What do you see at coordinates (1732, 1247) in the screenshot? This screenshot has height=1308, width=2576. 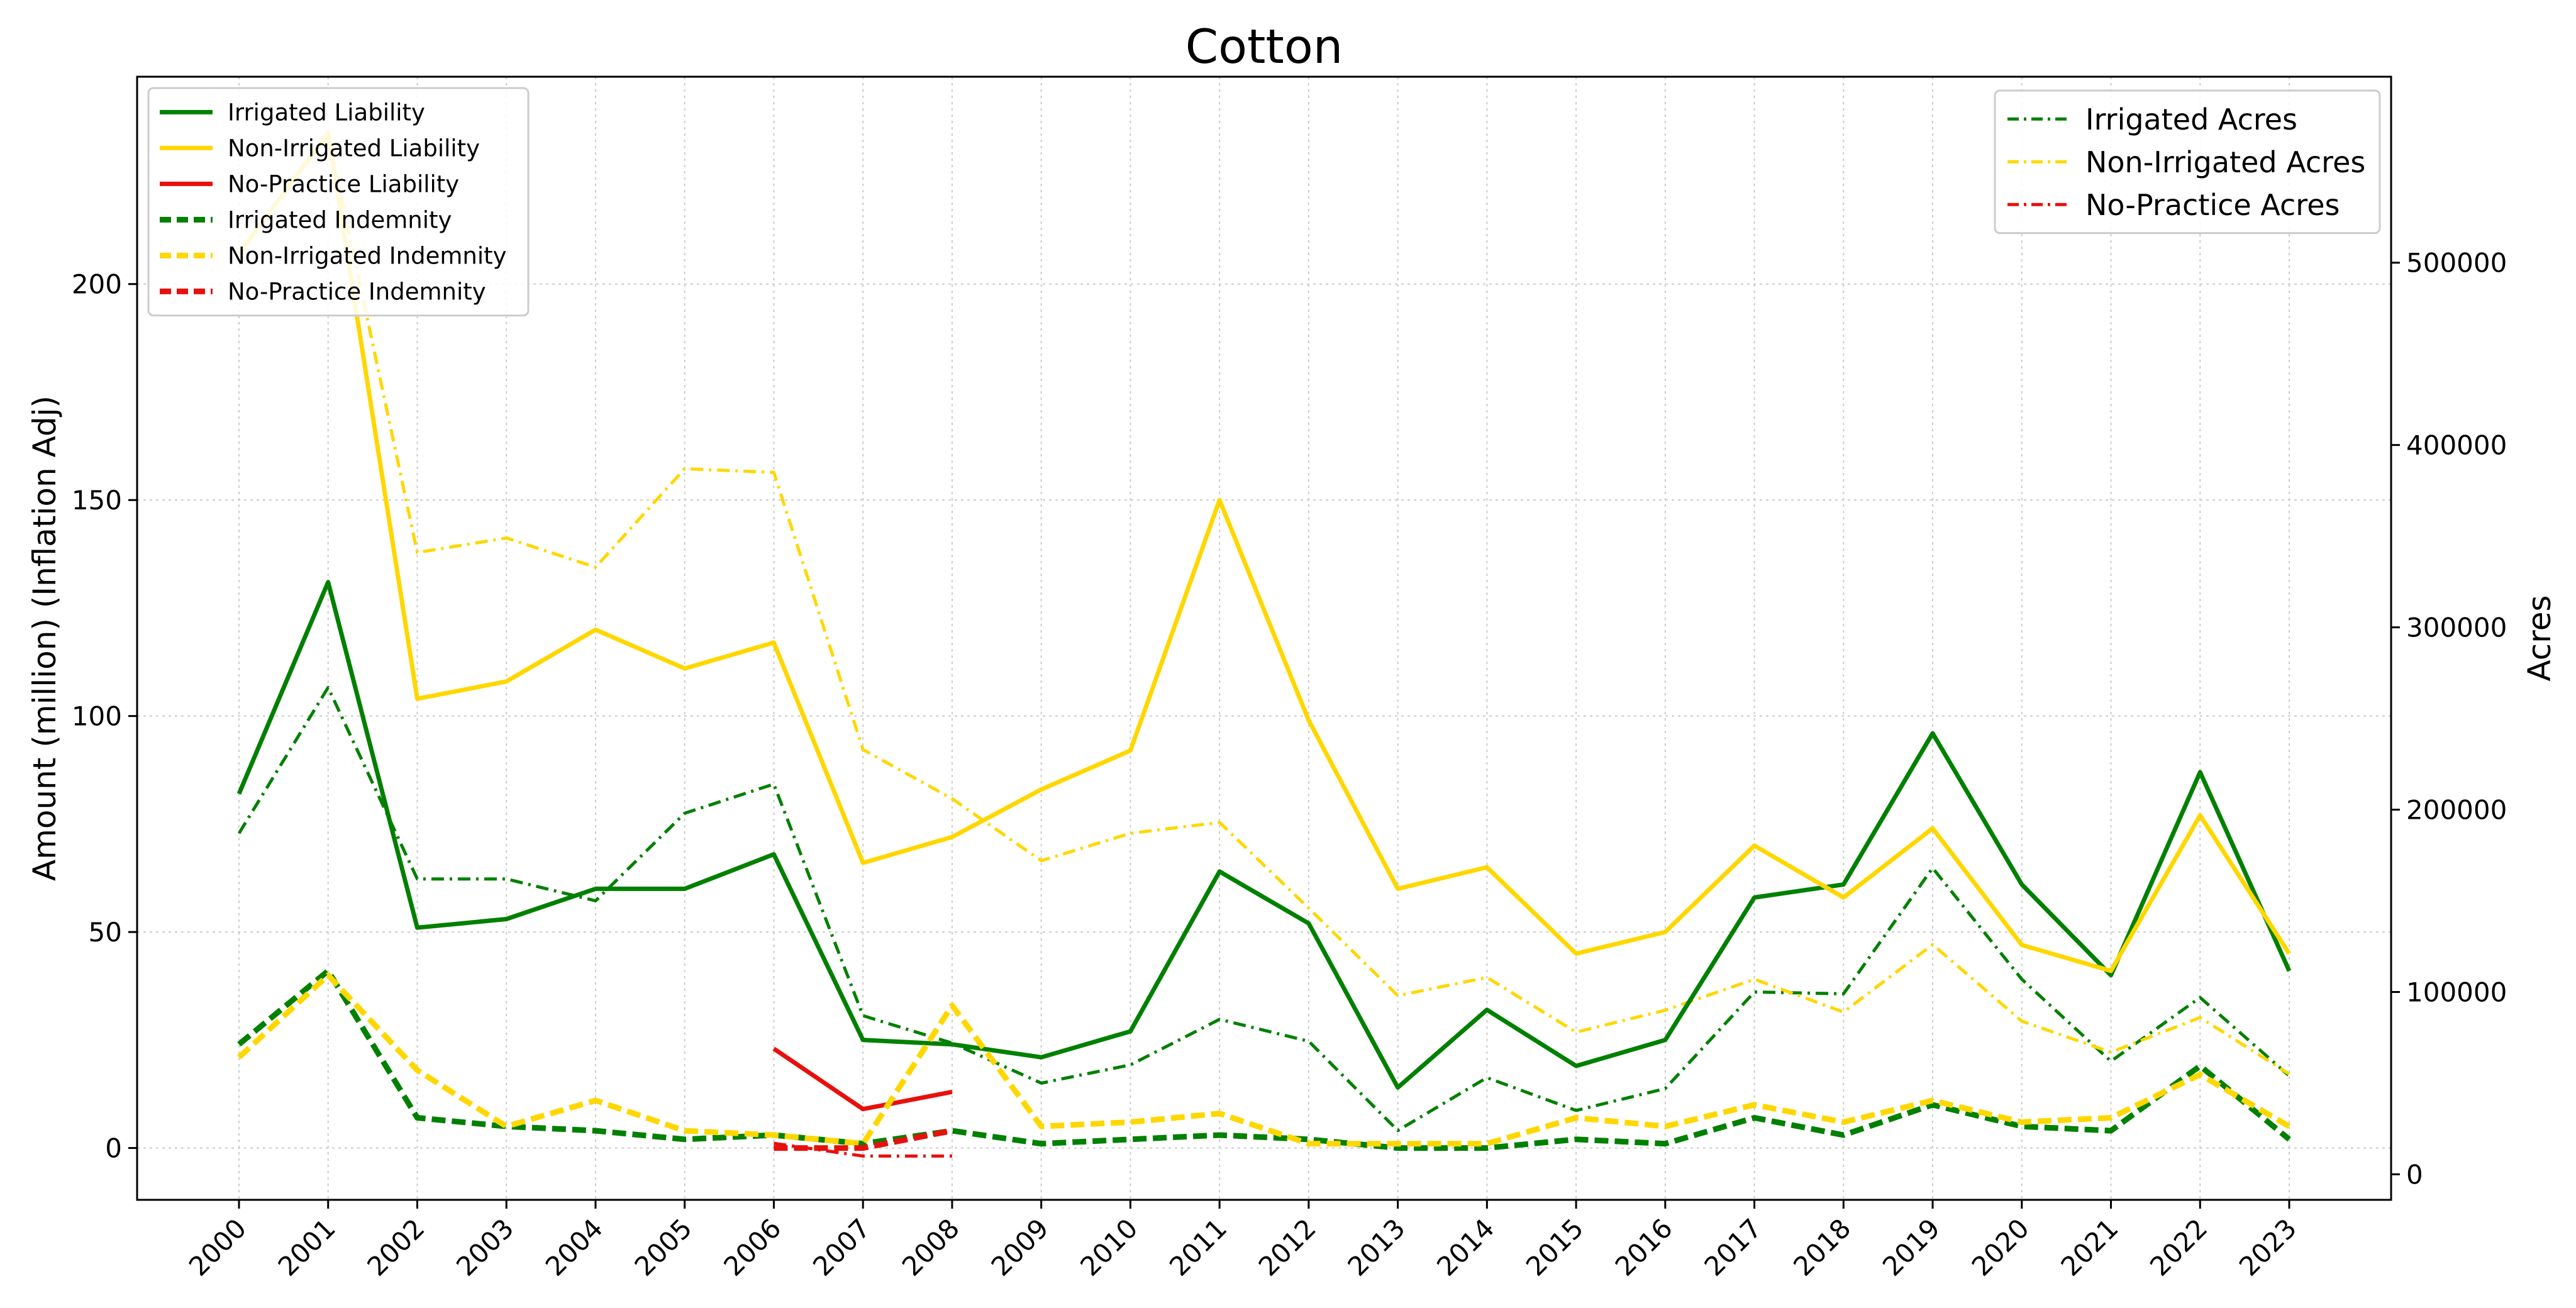 I see `x-tick-label: 2017` at bounding box center [1732, 1247].